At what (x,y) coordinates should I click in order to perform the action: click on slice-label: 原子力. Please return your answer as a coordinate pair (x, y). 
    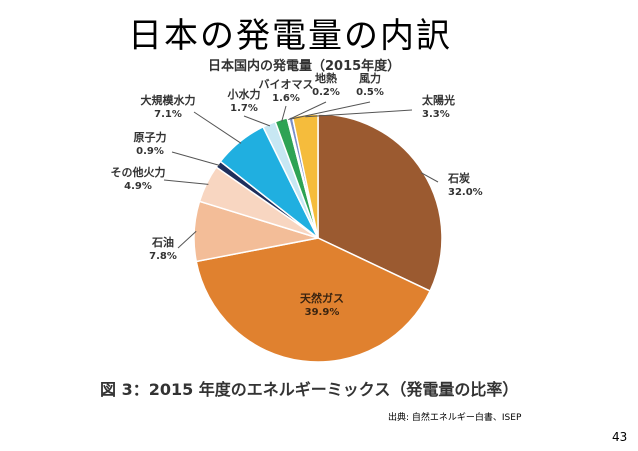
    Looking at the image, I should click on (150, 137).